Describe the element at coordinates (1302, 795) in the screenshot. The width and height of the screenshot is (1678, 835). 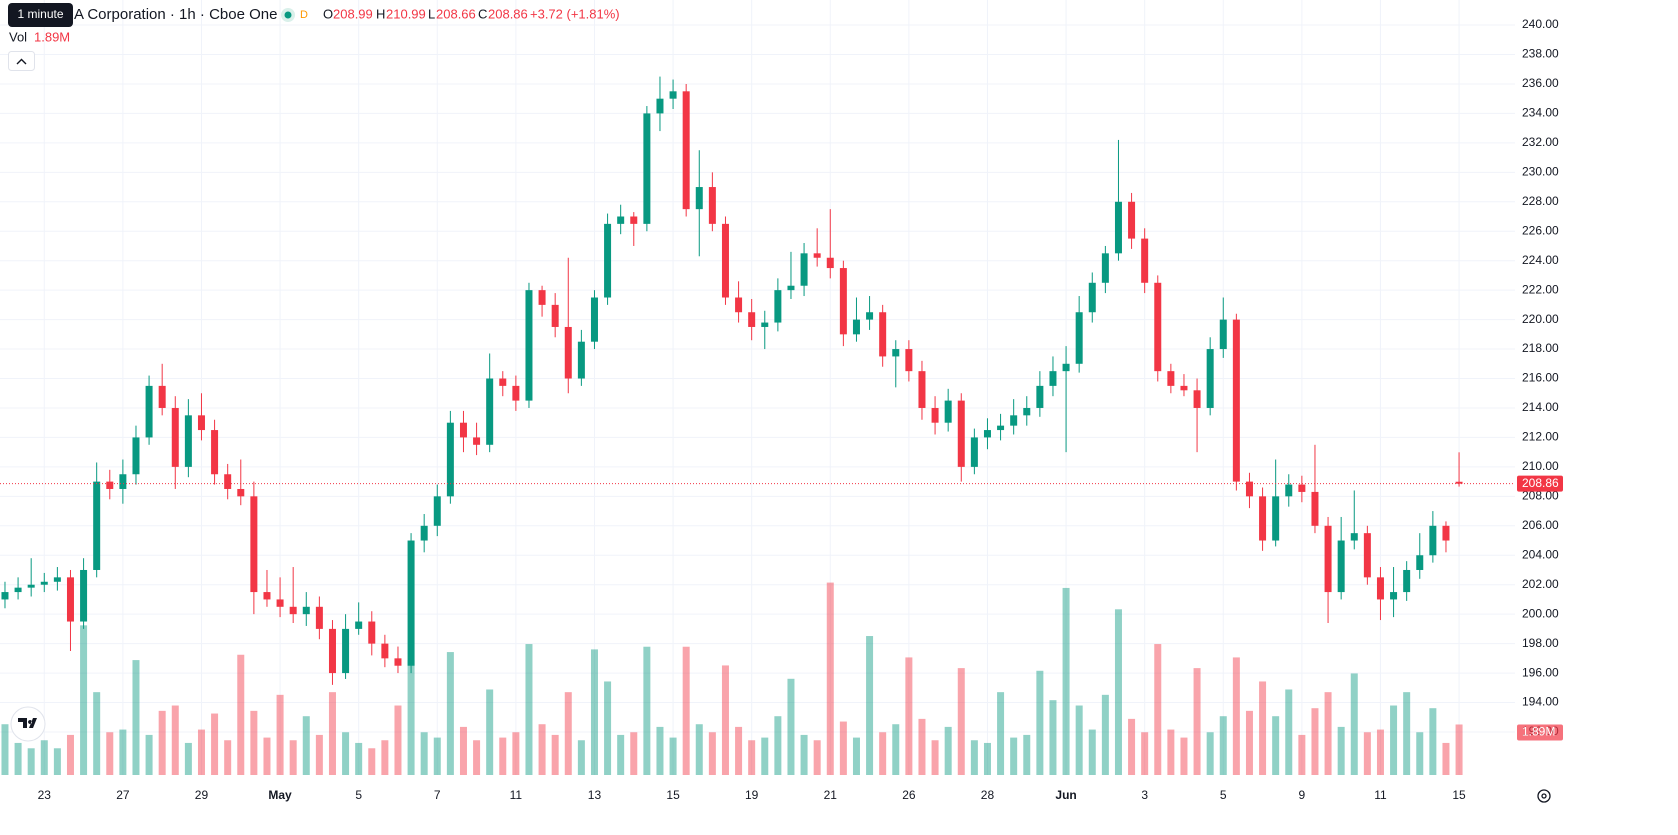
I see `x-tick-label: 9` at that location.